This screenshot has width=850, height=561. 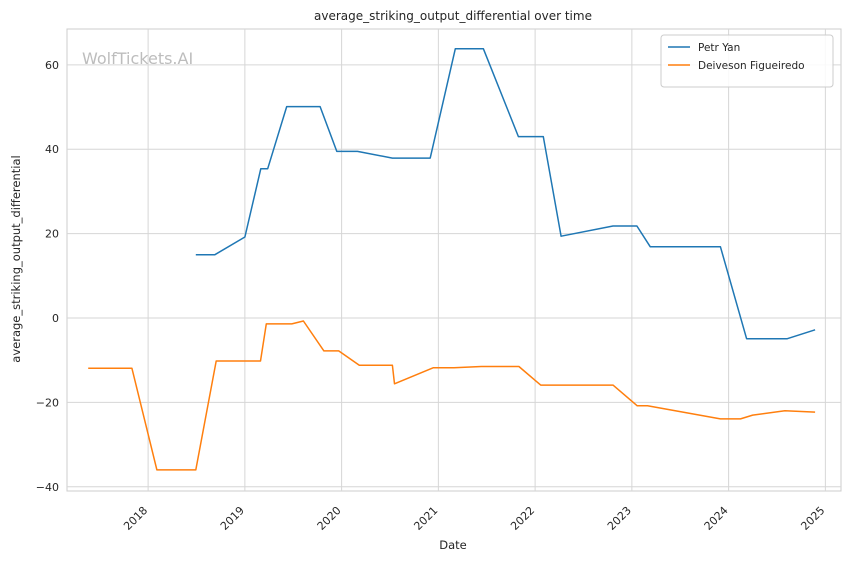 I want to click on x-tick-label: 2019, so click(x=232, y=518).